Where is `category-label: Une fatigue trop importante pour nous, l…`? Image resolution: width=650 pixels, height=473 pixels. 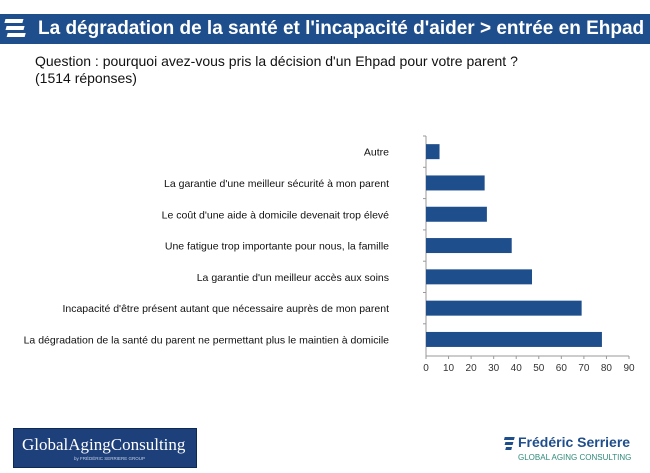 category-label: Une fatigue trop importante pour nous, l… is located at coordinates (277, 247).